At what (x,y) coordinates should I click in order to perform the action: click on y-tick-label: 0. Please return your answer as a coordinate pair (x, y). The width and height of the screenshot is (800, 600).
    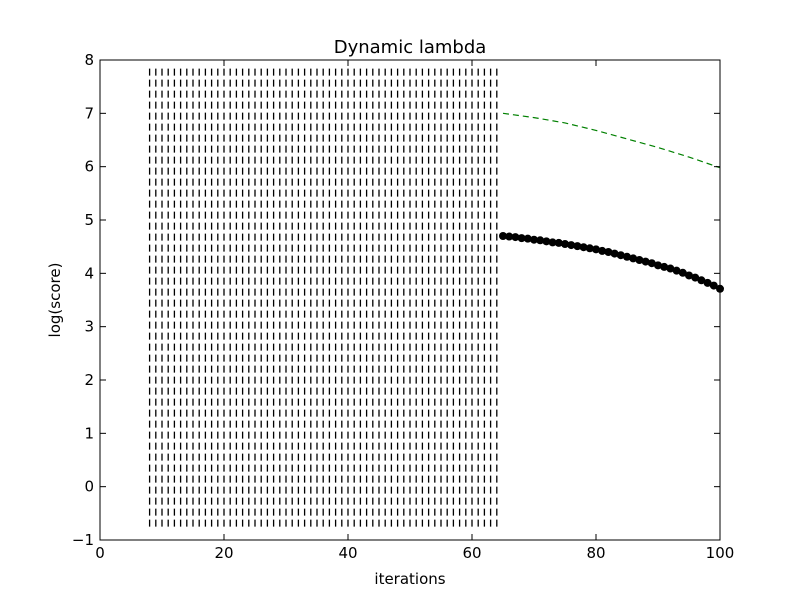
    Looking at the image, I should click on (89, 487).